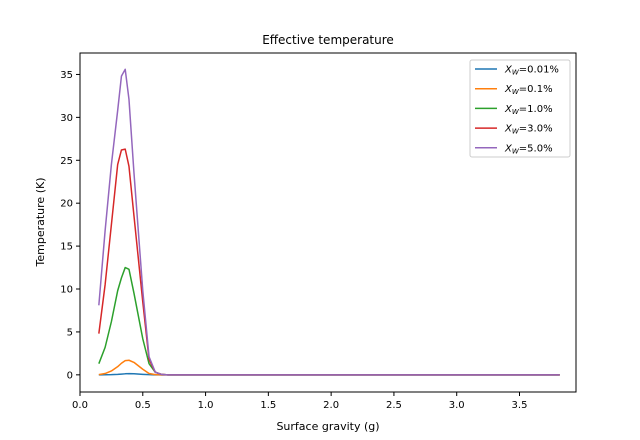  I want to click on legend-label: XW=5.0%, so click(528, 149).